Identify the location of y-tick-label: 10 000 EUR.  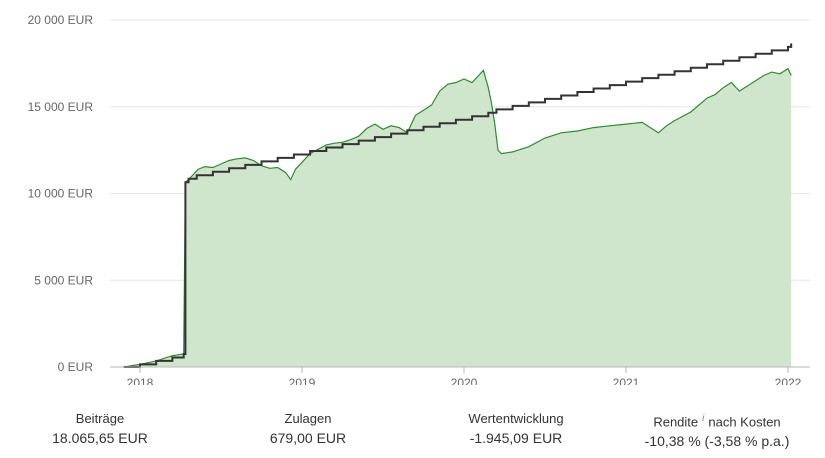
(61, 194).